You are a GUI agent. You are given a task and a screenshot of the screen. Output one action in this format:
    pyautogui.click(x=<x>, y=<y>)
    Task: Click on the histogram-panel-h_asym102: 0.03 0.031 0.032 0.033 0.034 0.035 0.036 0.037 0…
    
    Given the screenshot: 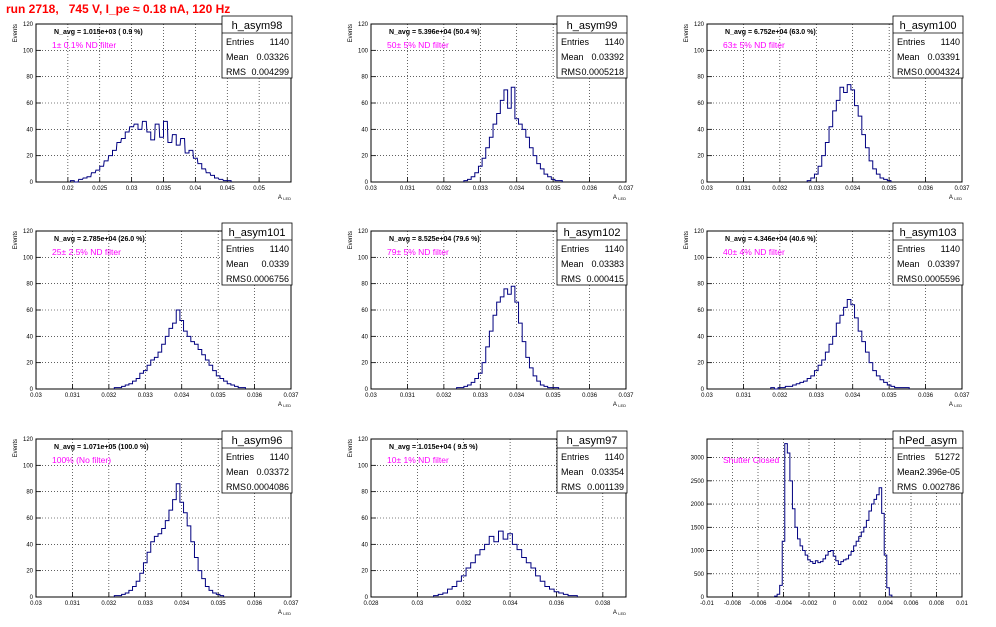 What is the action you would take?
    pyautogui.click(x=491, y=315)
    